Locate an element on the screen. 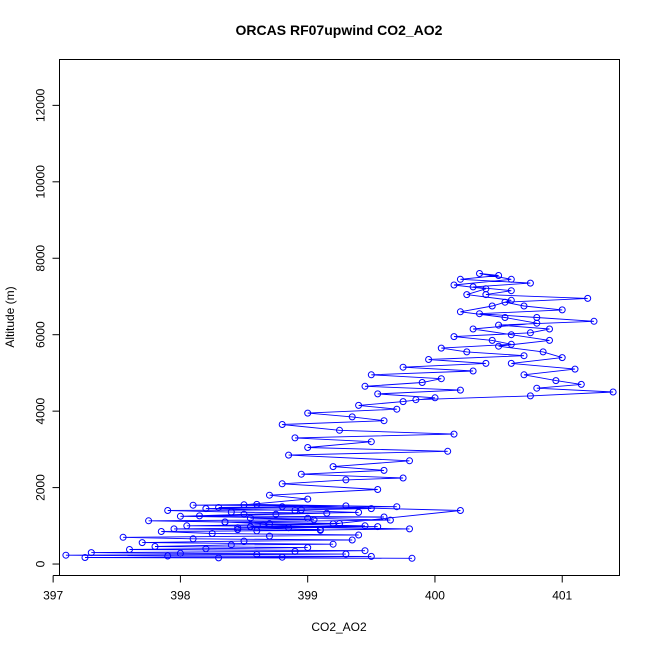 The width and height of the screenshot is (650, 650). x-axis: 397 398 399 400 401 is located at coordinates (308, 589).